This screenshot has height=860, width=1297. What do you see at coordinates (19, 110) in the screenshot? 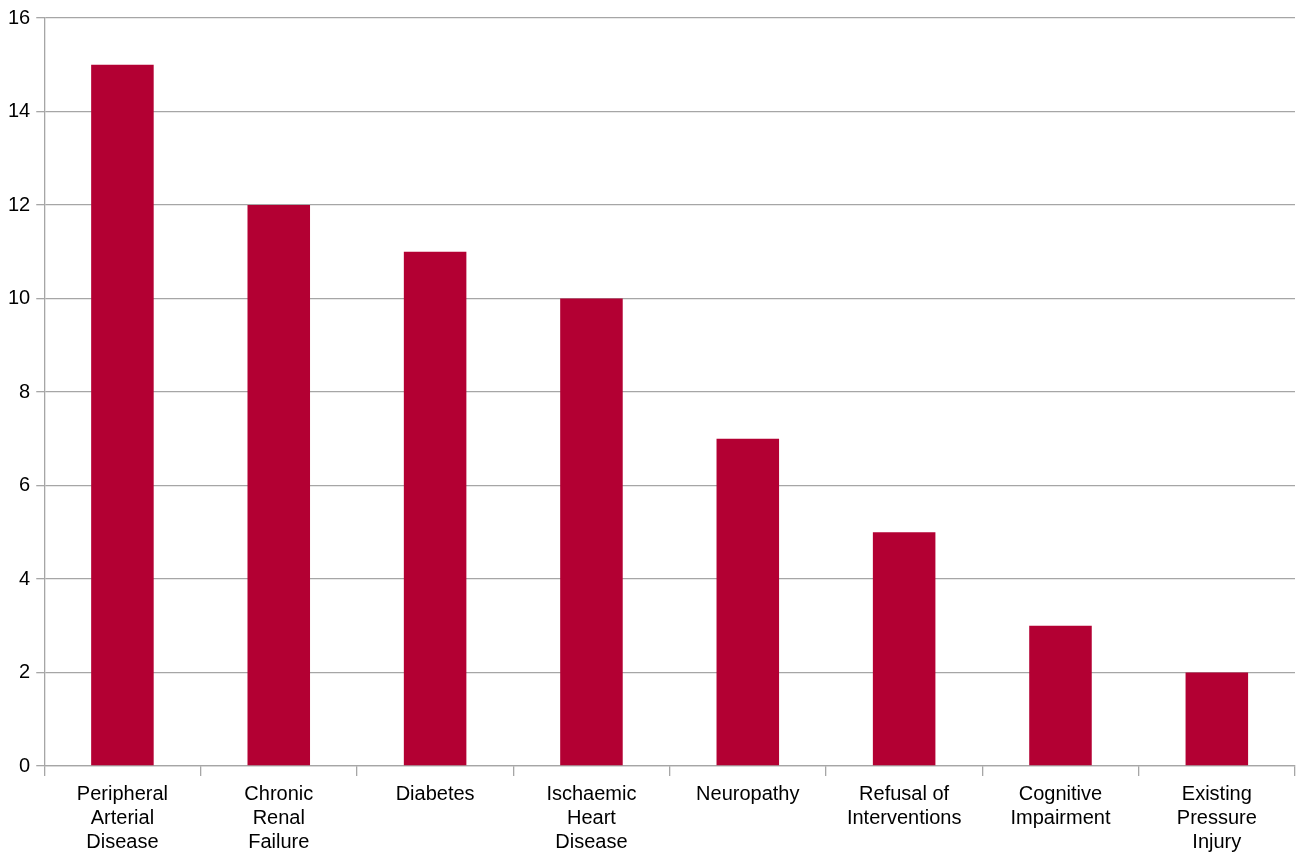
I see `y-tick-label: 14` at bounding box center [19, 110].